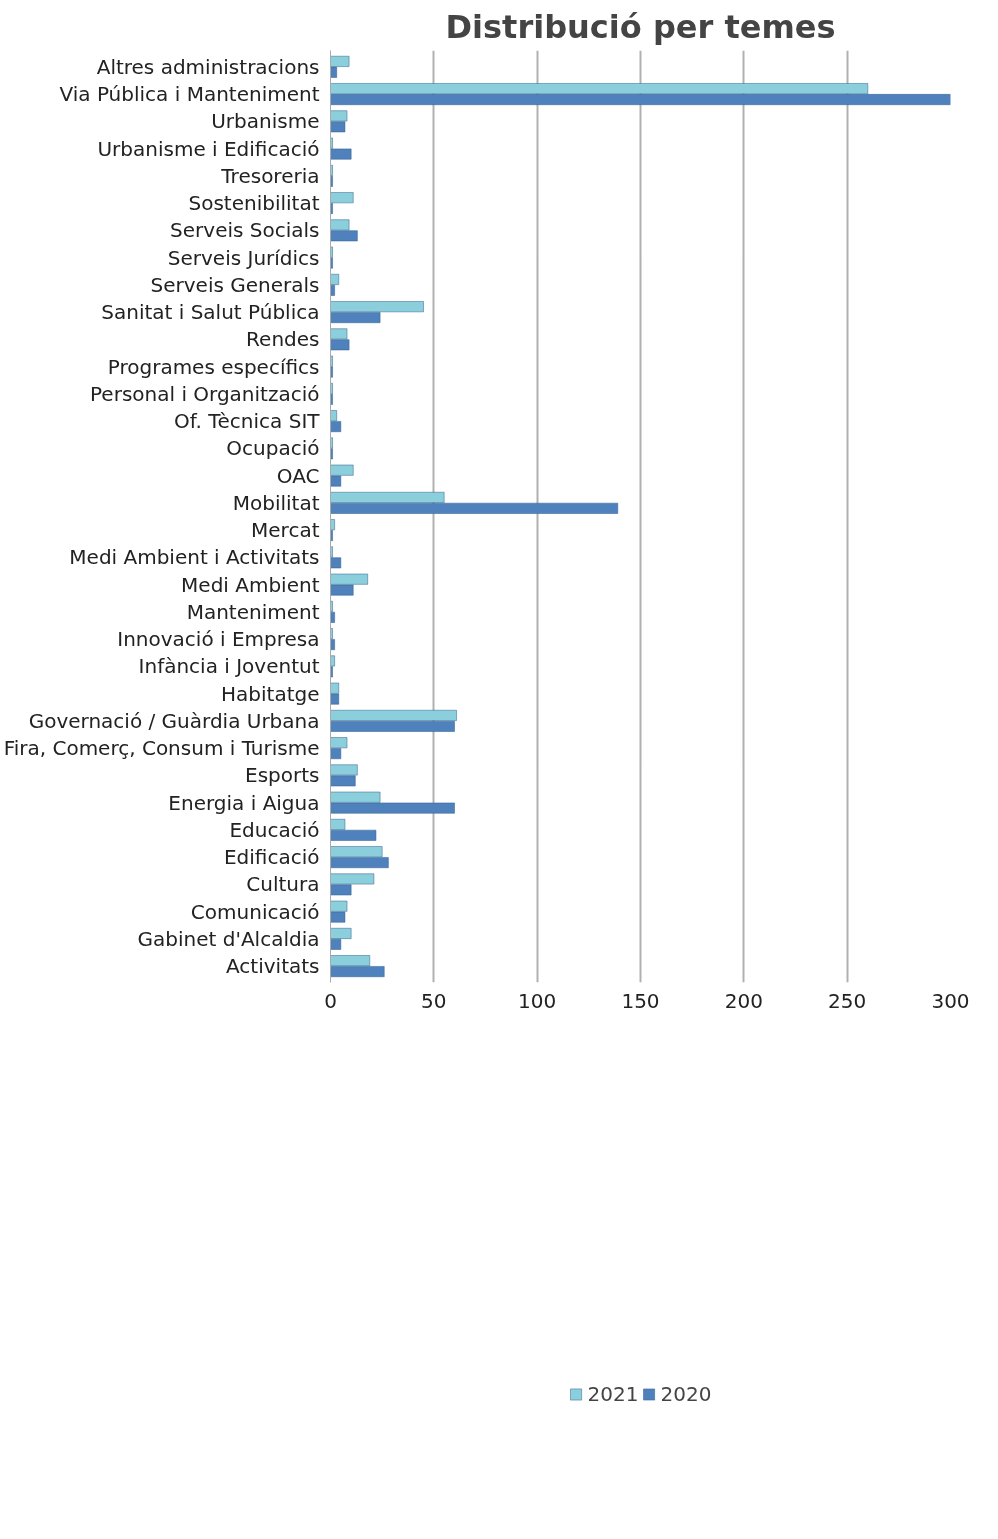 The image size is (998, 1539). What do you see at coordinates (255, 911) in the screenshot?
I see `y-tick-label: Comunicació` at bounding box center [255, 911].